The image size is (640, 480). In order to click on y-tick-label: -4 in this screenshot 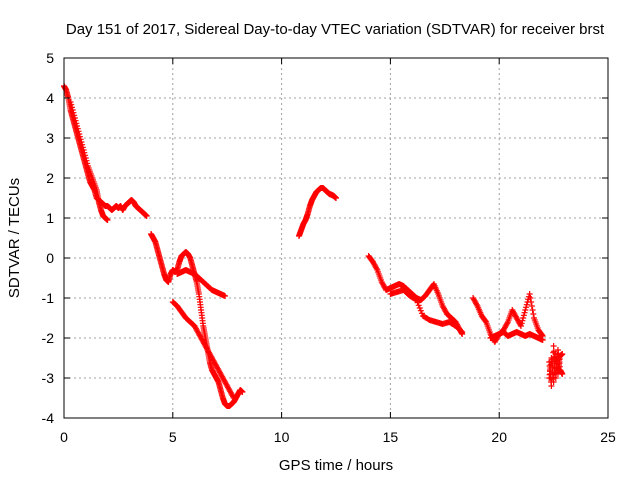, I will do `click(48, 418)`.